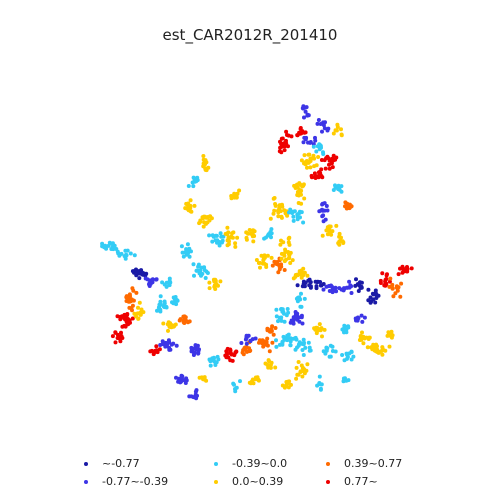  What do you see at coordinates (216, 482) in the screenshot?
I see `legend-marker` at bounding box center [216, 482].